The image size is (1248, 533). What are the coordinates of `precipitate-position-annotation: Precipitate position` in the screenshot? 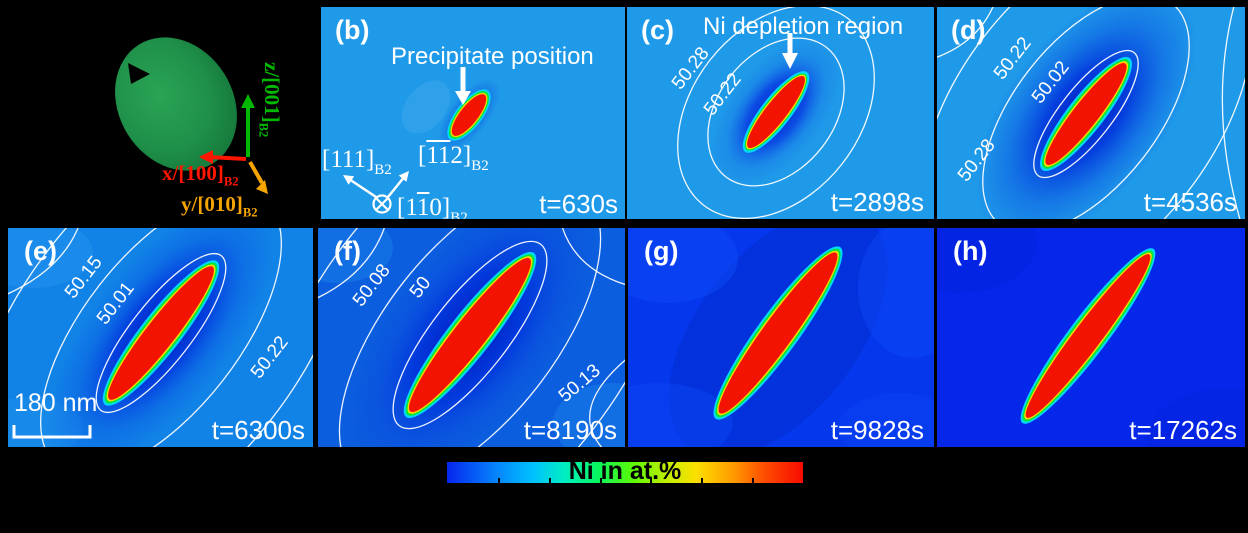 It's located at (492, 56).